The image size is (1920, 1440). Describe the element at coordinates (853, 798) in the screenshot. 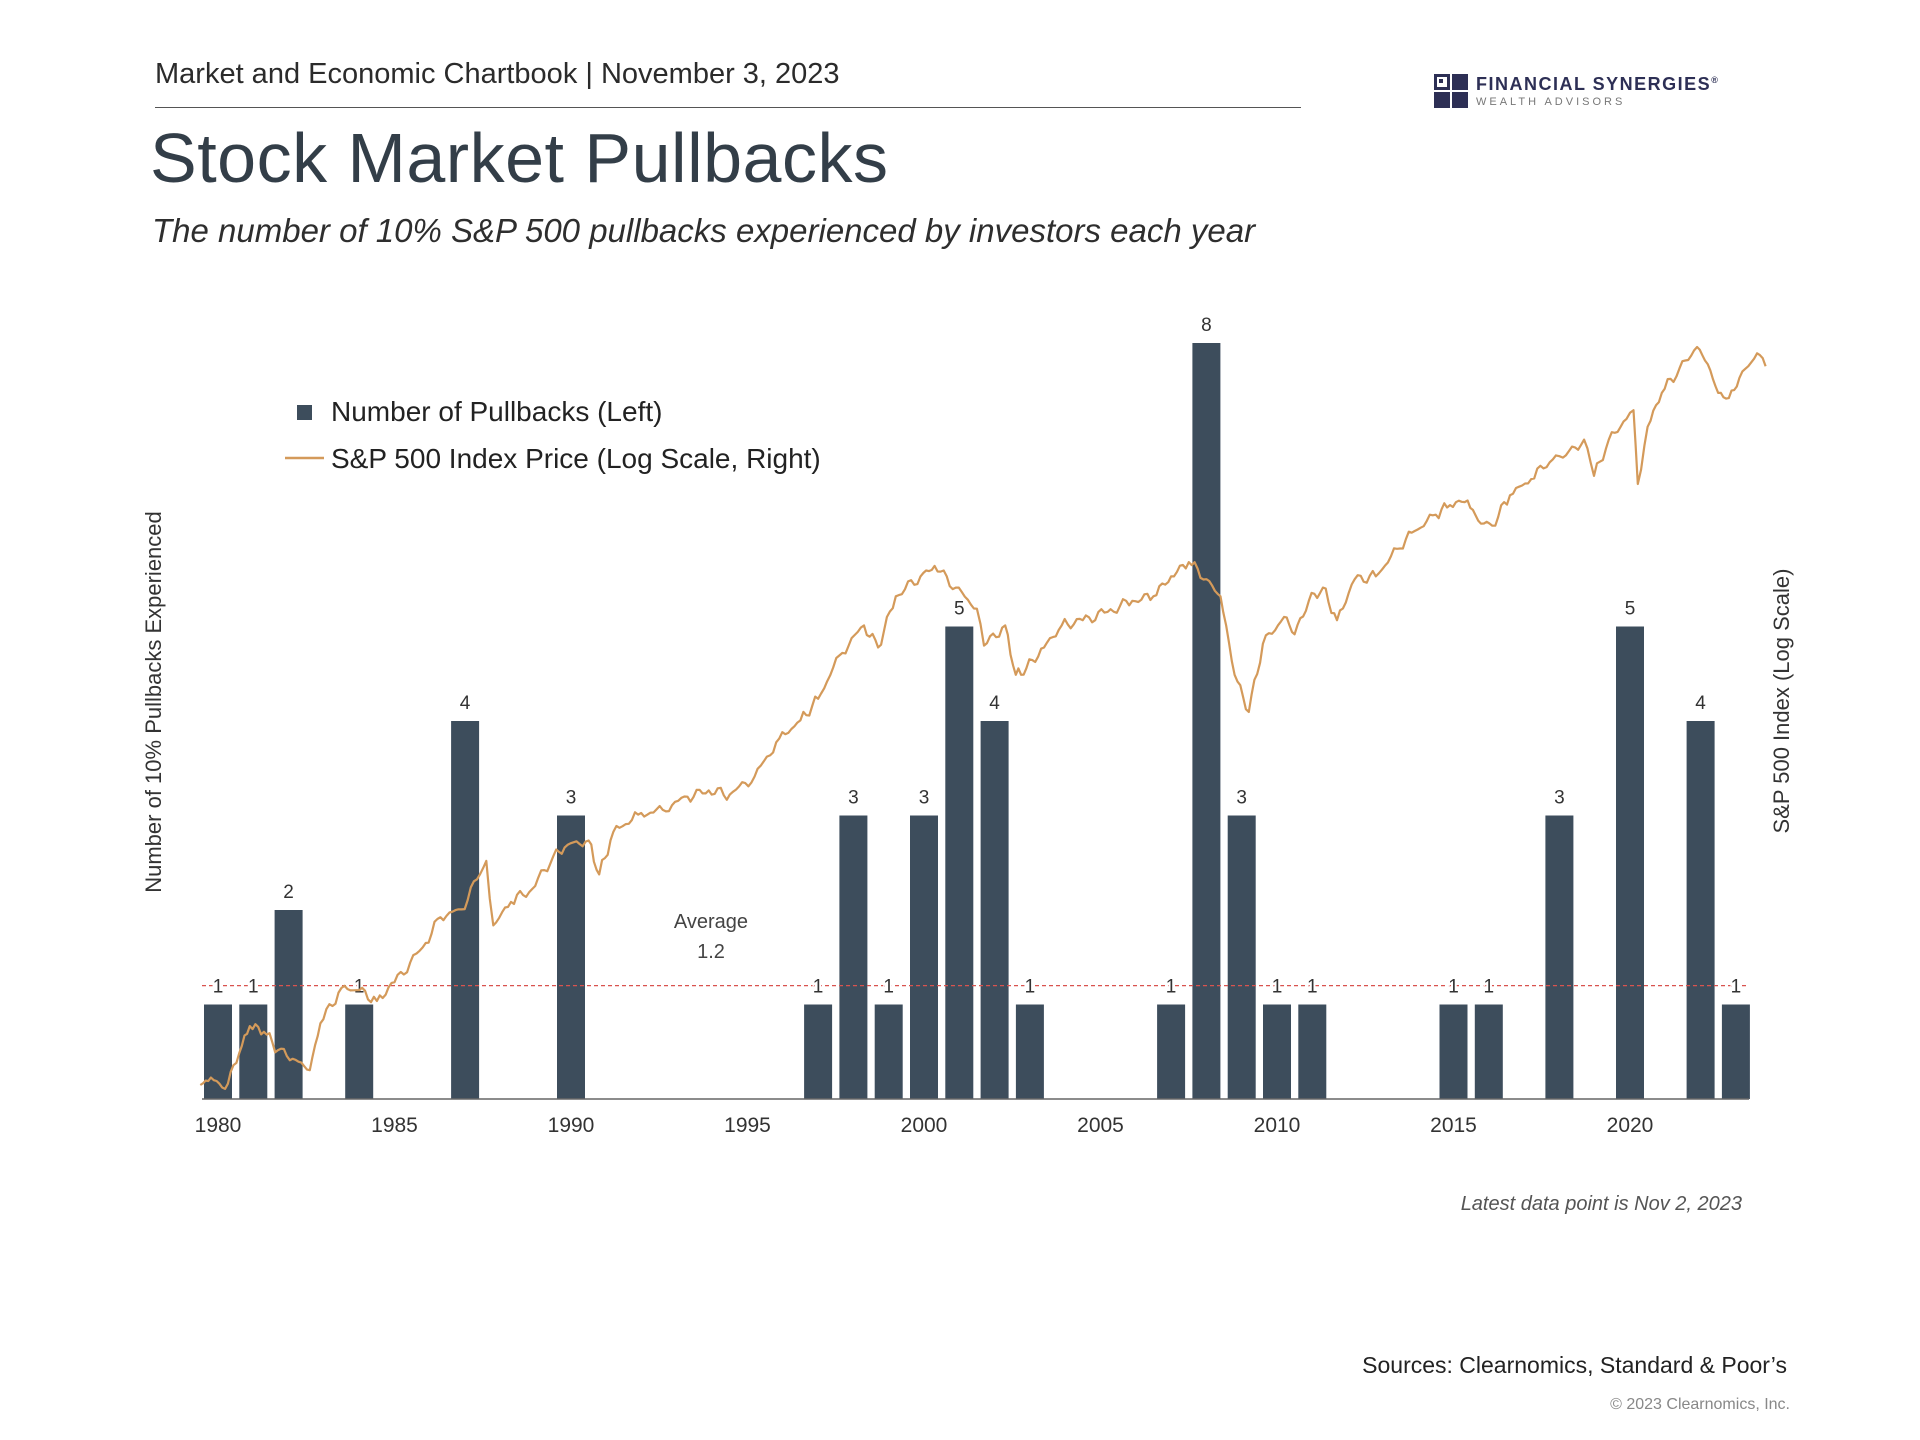

I see `bar-label-1998: 3` at that location.